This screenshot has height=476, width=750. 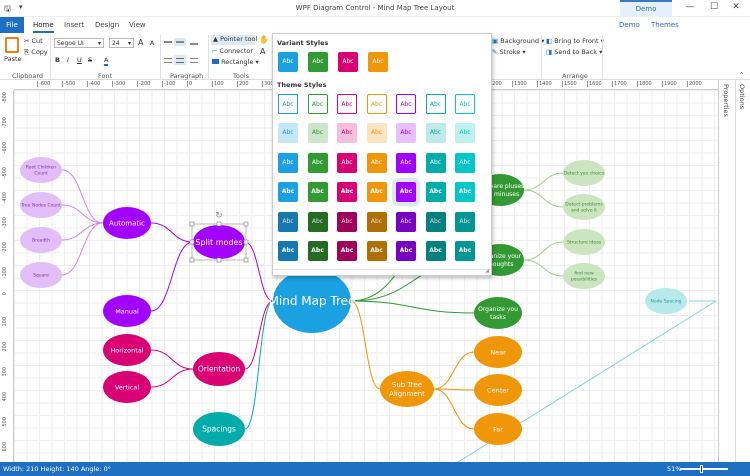 I want to click on pointer-tool-button: ▲ Pointer tool, so click(x=234, y=40).